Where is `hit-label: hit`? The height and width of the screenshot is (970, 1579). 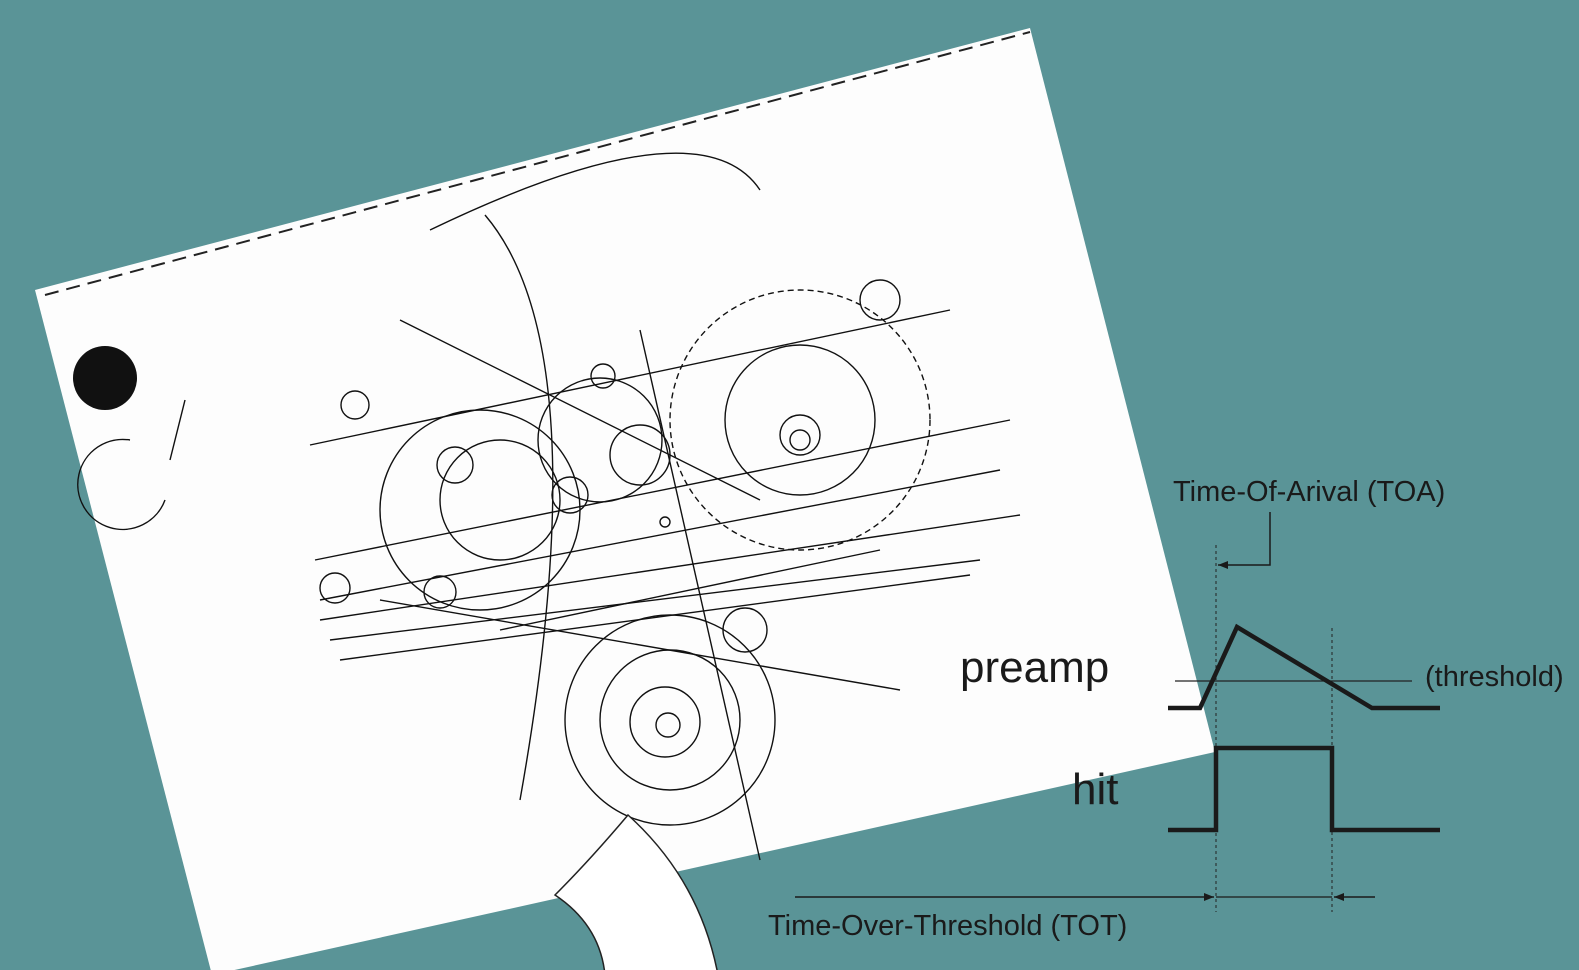
hit-label: hit is located at coordinates (1095, 789).